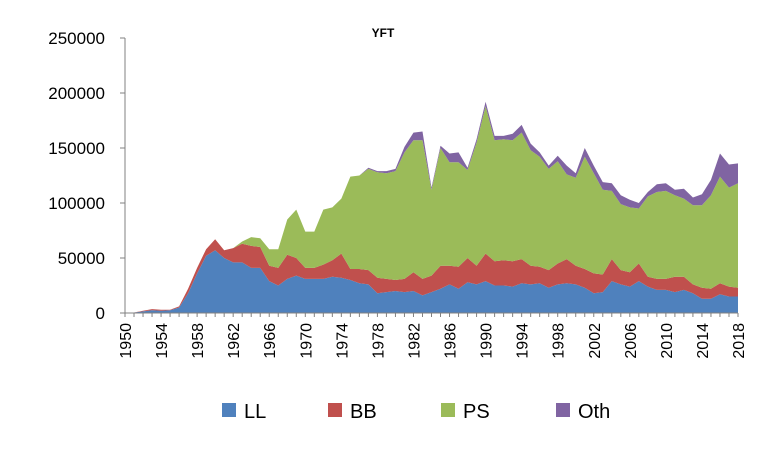  I want to click on y-tick-label: 150000, so click(76, 148).